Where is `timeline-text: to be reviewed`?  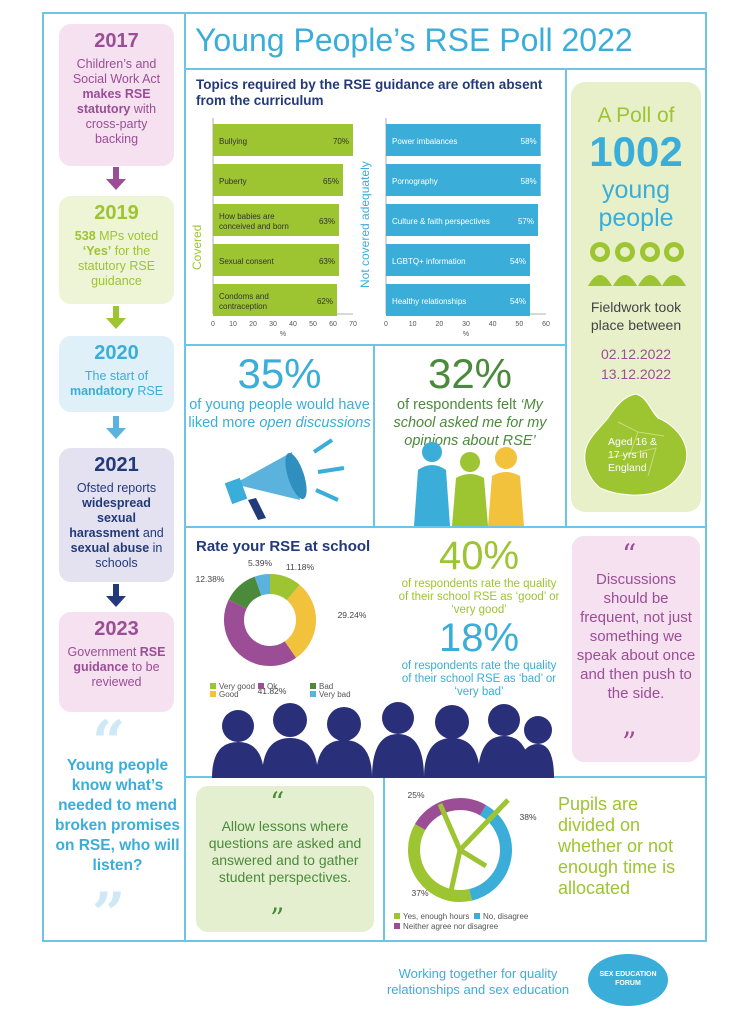 timeline-text: to be reviewed is located at coordinates (125, 674).